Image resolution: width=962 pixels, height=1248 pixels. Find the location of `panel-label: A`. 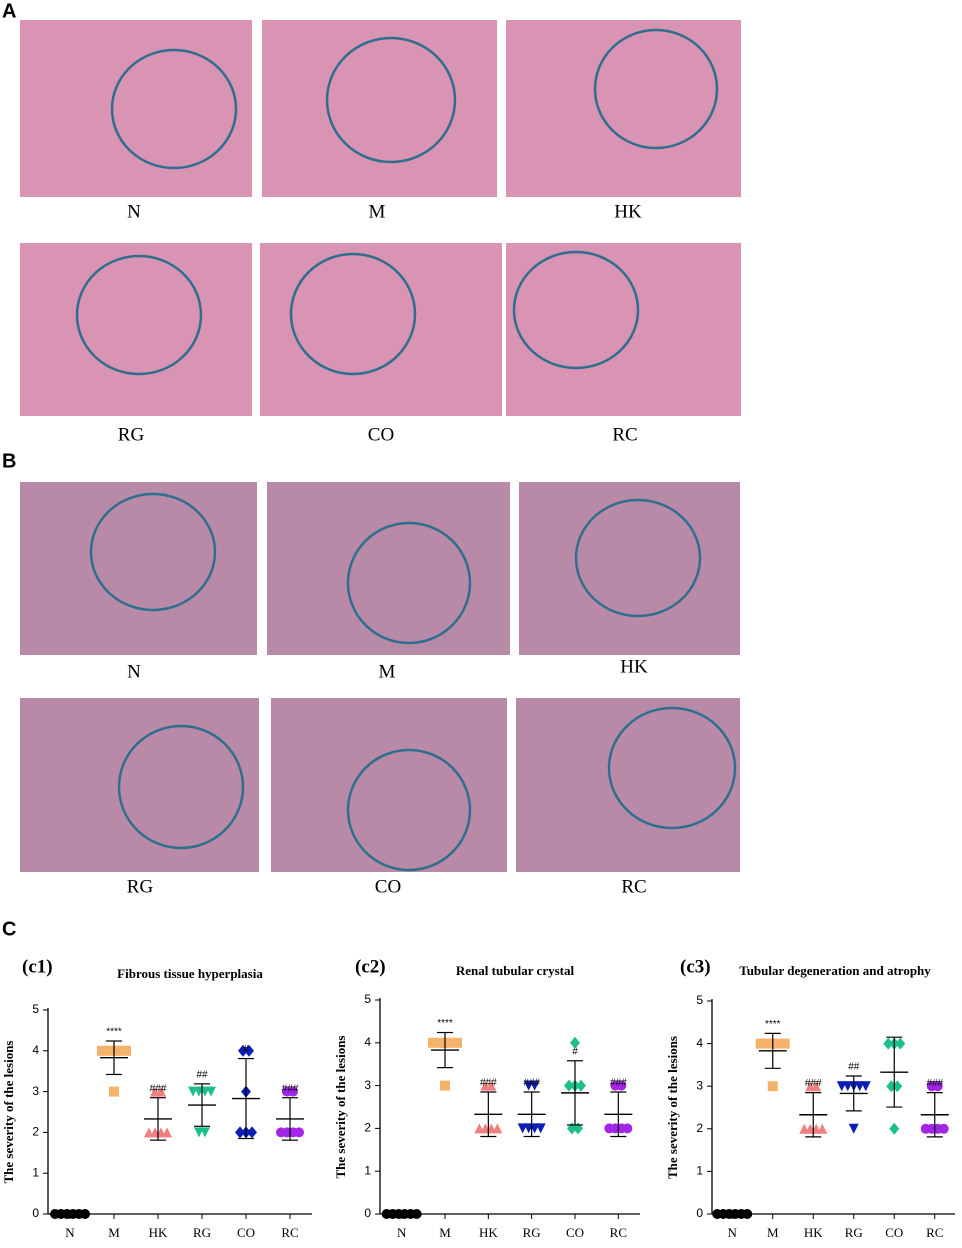

panel-label: A is located at coordinates (9, 11).